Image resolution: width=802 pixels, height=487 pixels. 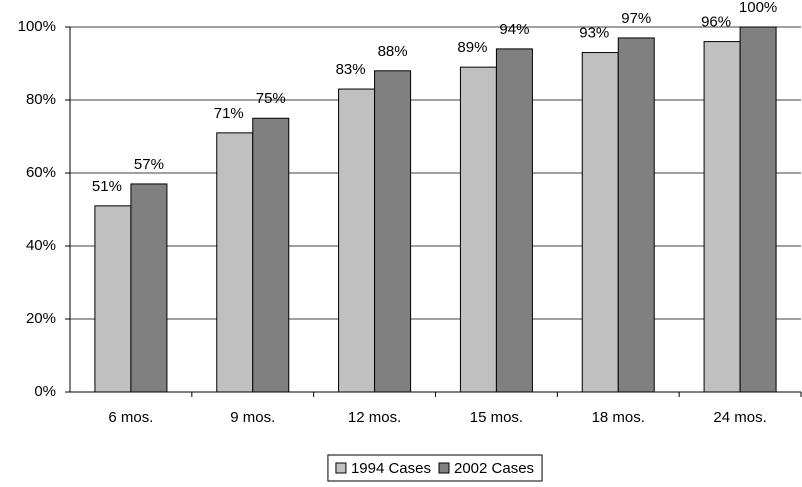 I want to click on value-label: 83%, so click(x=351, y=69).